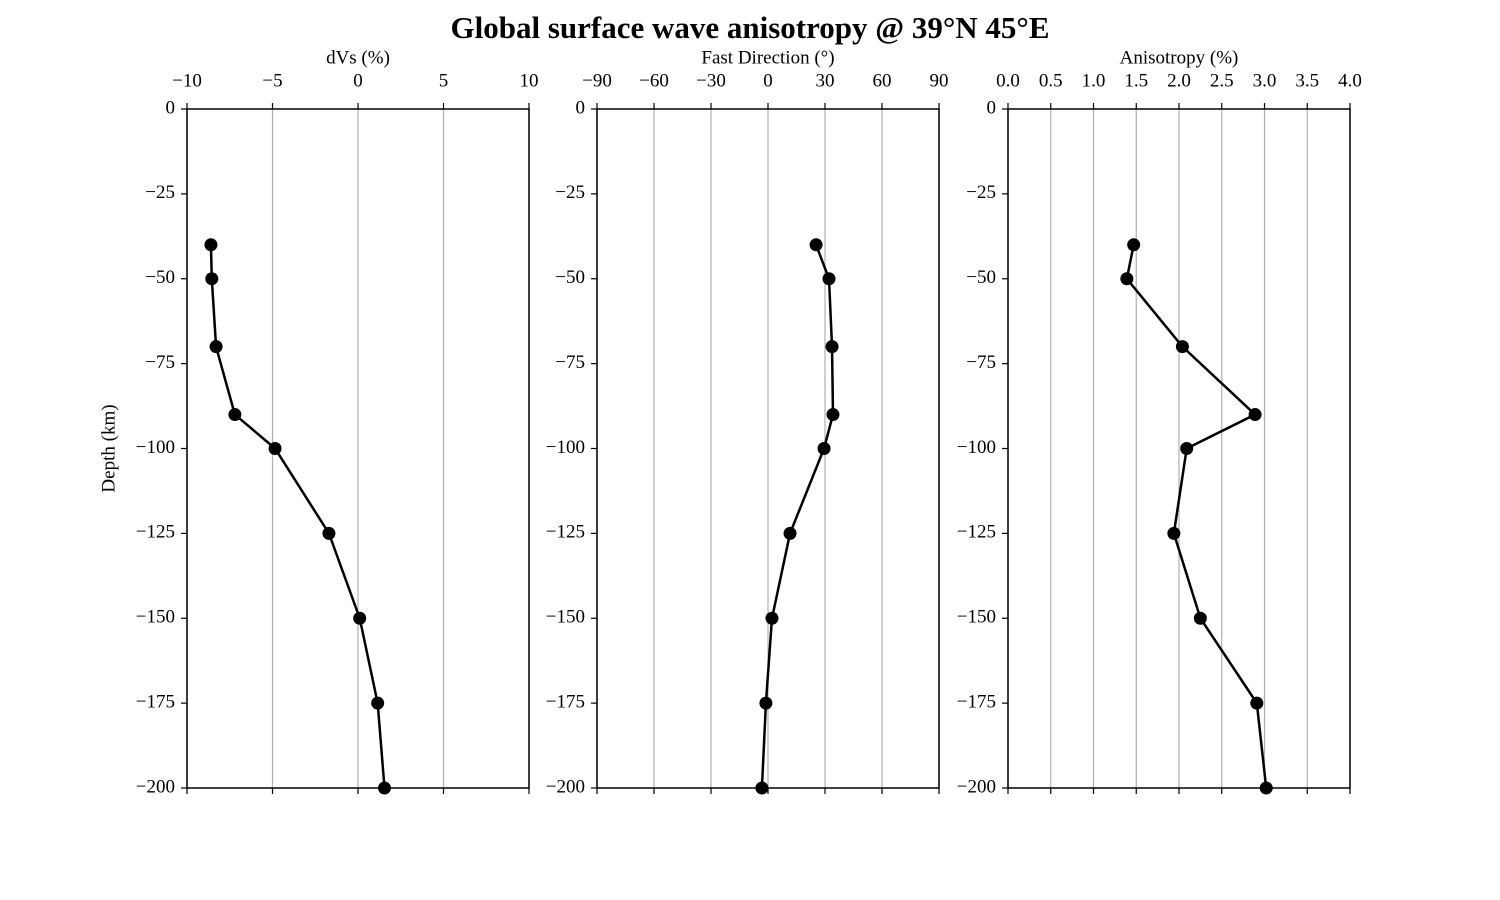 The height and width of the screenshot is (900, 1500). What do you see at coordinates (444, 80) in the screenshot?
I see `x-tick-label: 5` at bounding box center [444, 80].